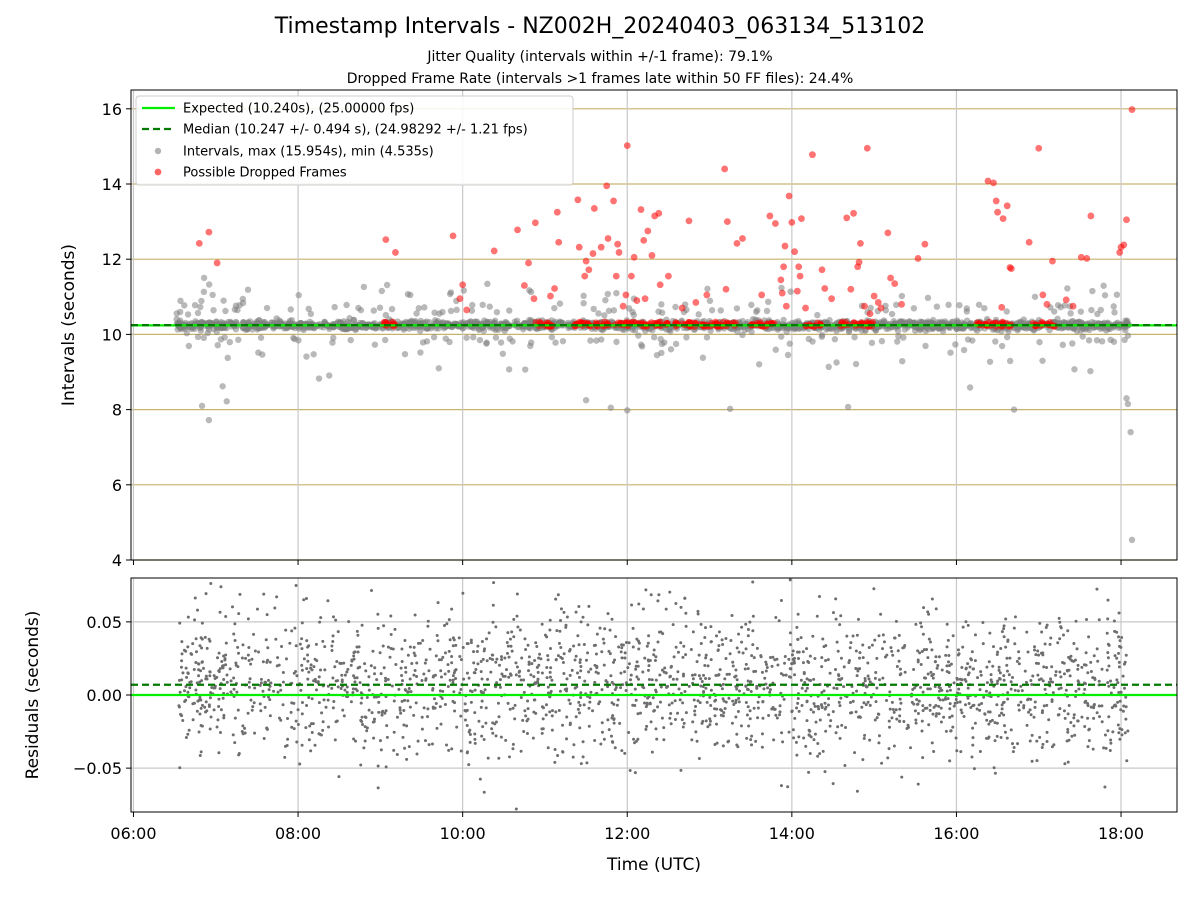 The height and width of the screenshot is (900, 1200). What do you see at coordinates (33, 695) in the screenshot?
I see `y-axis-label: Residuals (seconds)` at bounding box center [33, 695].